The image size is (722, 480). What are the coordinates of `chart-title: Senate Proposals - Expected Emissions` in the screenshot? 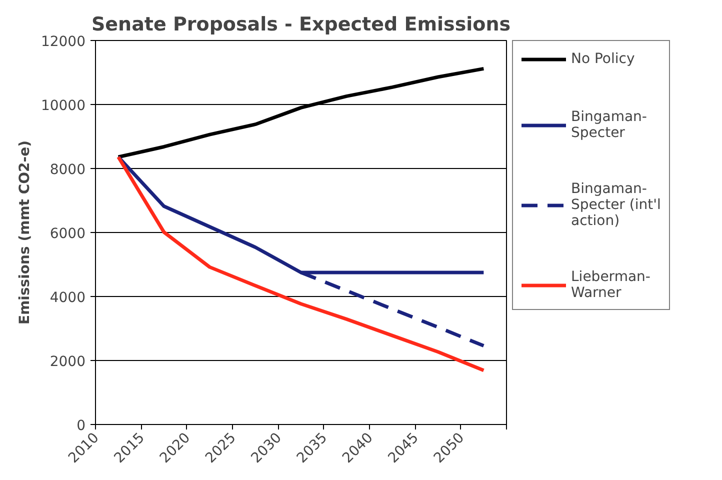 It's located at (301, 25).